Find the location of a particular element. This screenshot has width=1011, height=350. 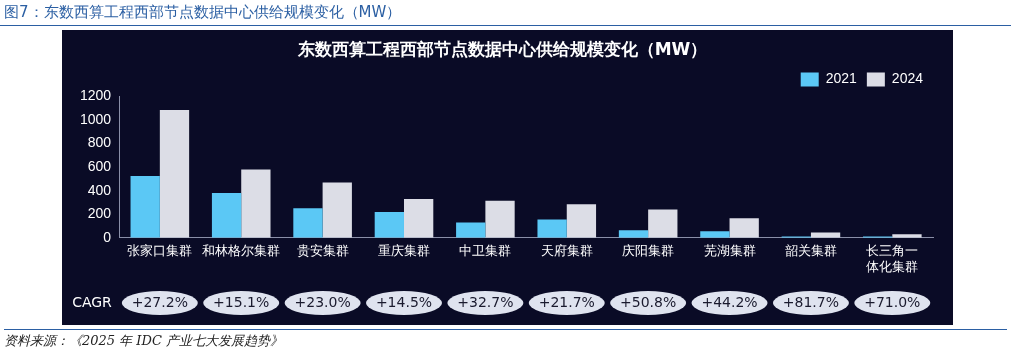

x-tick-label: 张家口集群 is located at coordinates (160, 251).